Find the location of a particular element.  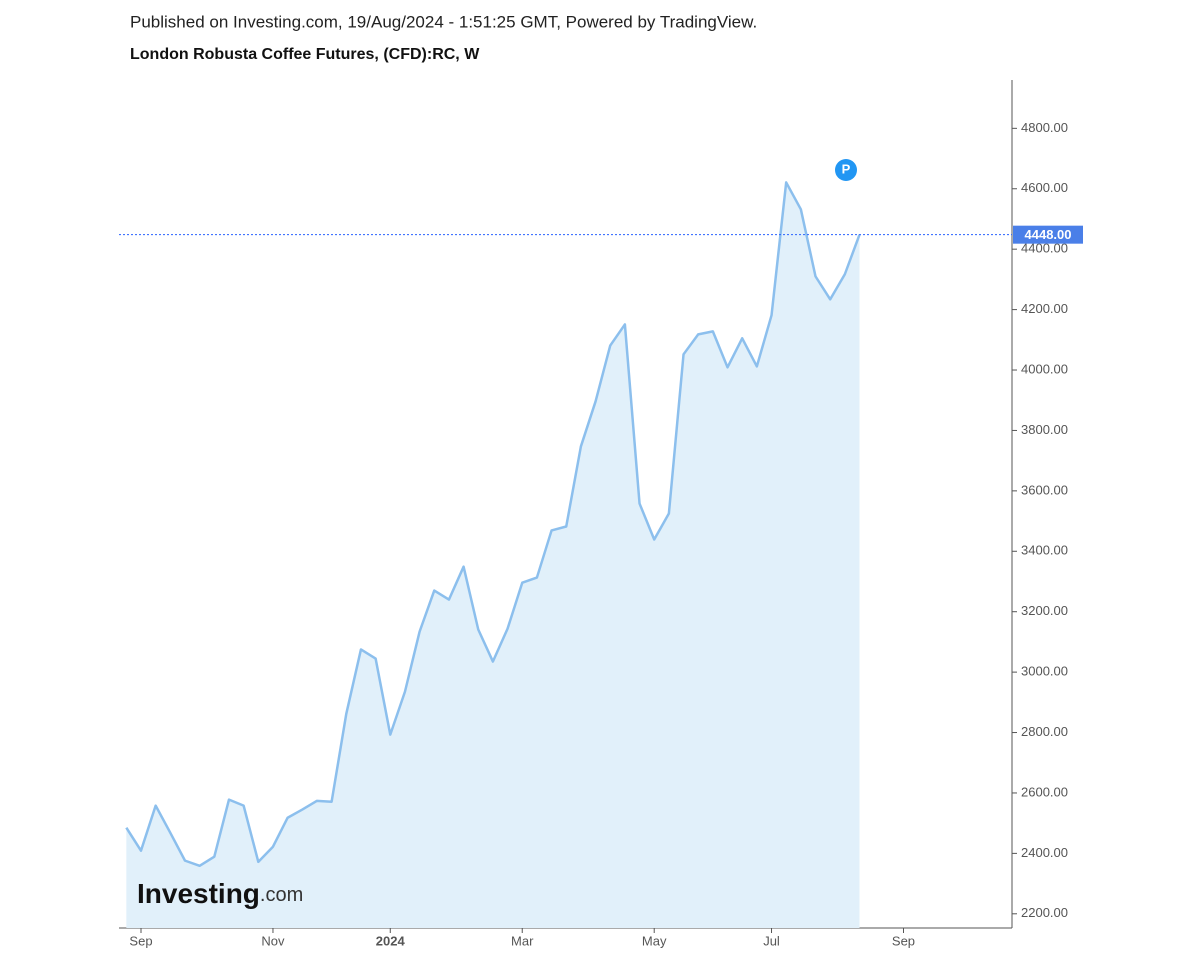

last-price-label: 4448.00 is located at coordinates (1048, 234).